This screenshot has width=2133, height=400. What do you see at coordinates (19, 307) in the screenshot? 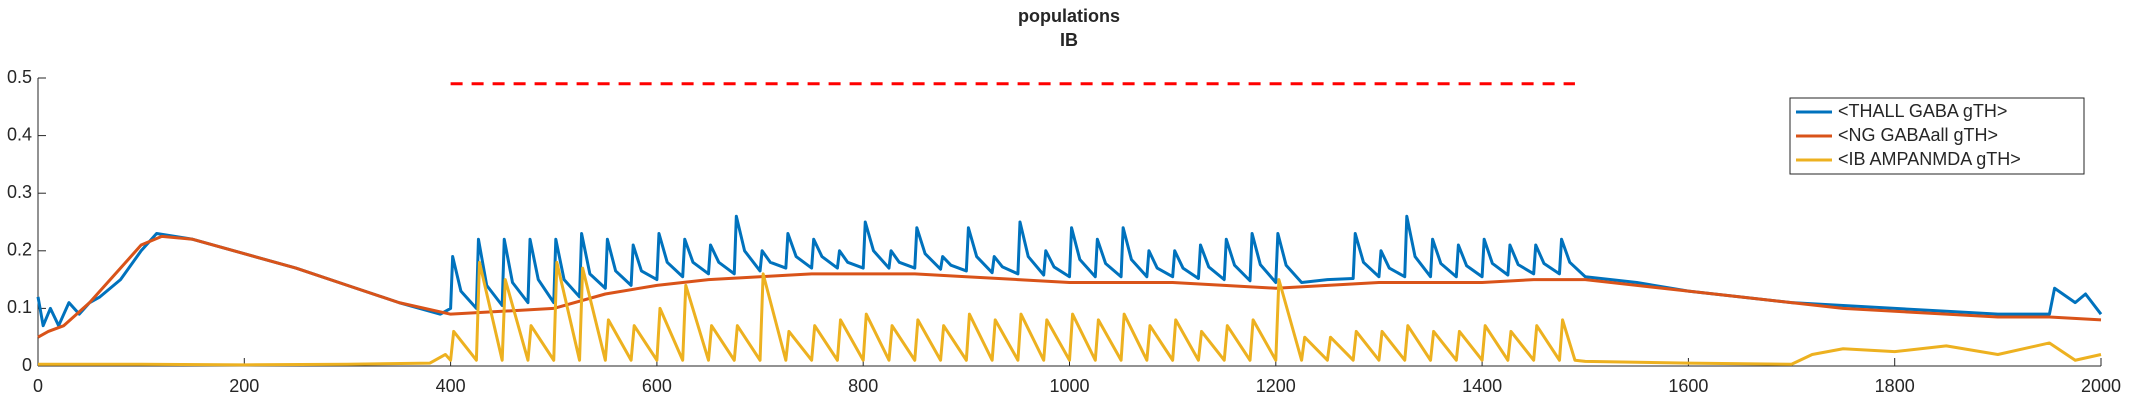
I see `y-tick-label: 0.1` at bounding box center [19, 307].